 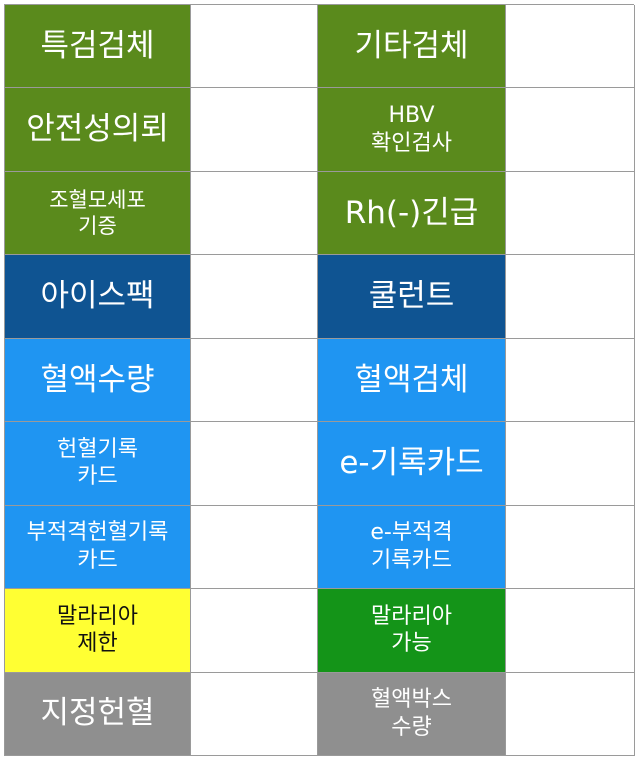 I want to click on category-other-sample: 기타검체, so click(x=412, y=47).